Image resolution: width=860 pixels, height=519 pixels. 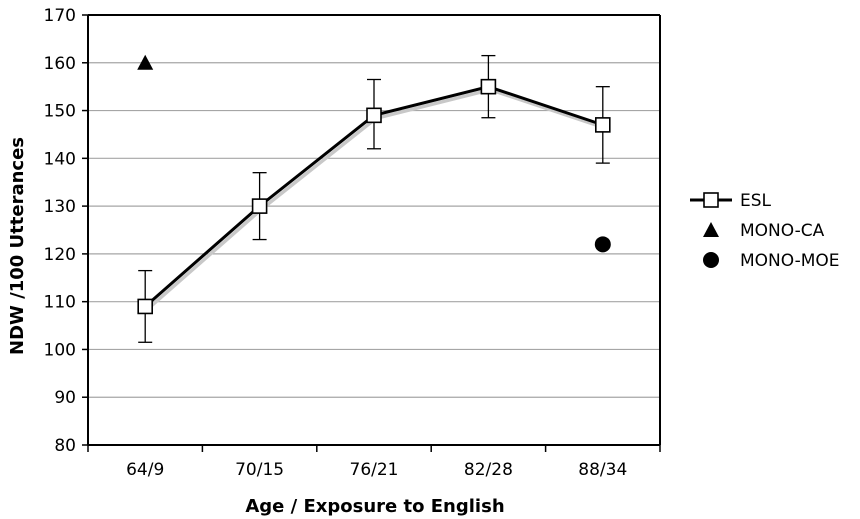 I want to click on legend-mono-moe-marker, so click(x=711, y=260).